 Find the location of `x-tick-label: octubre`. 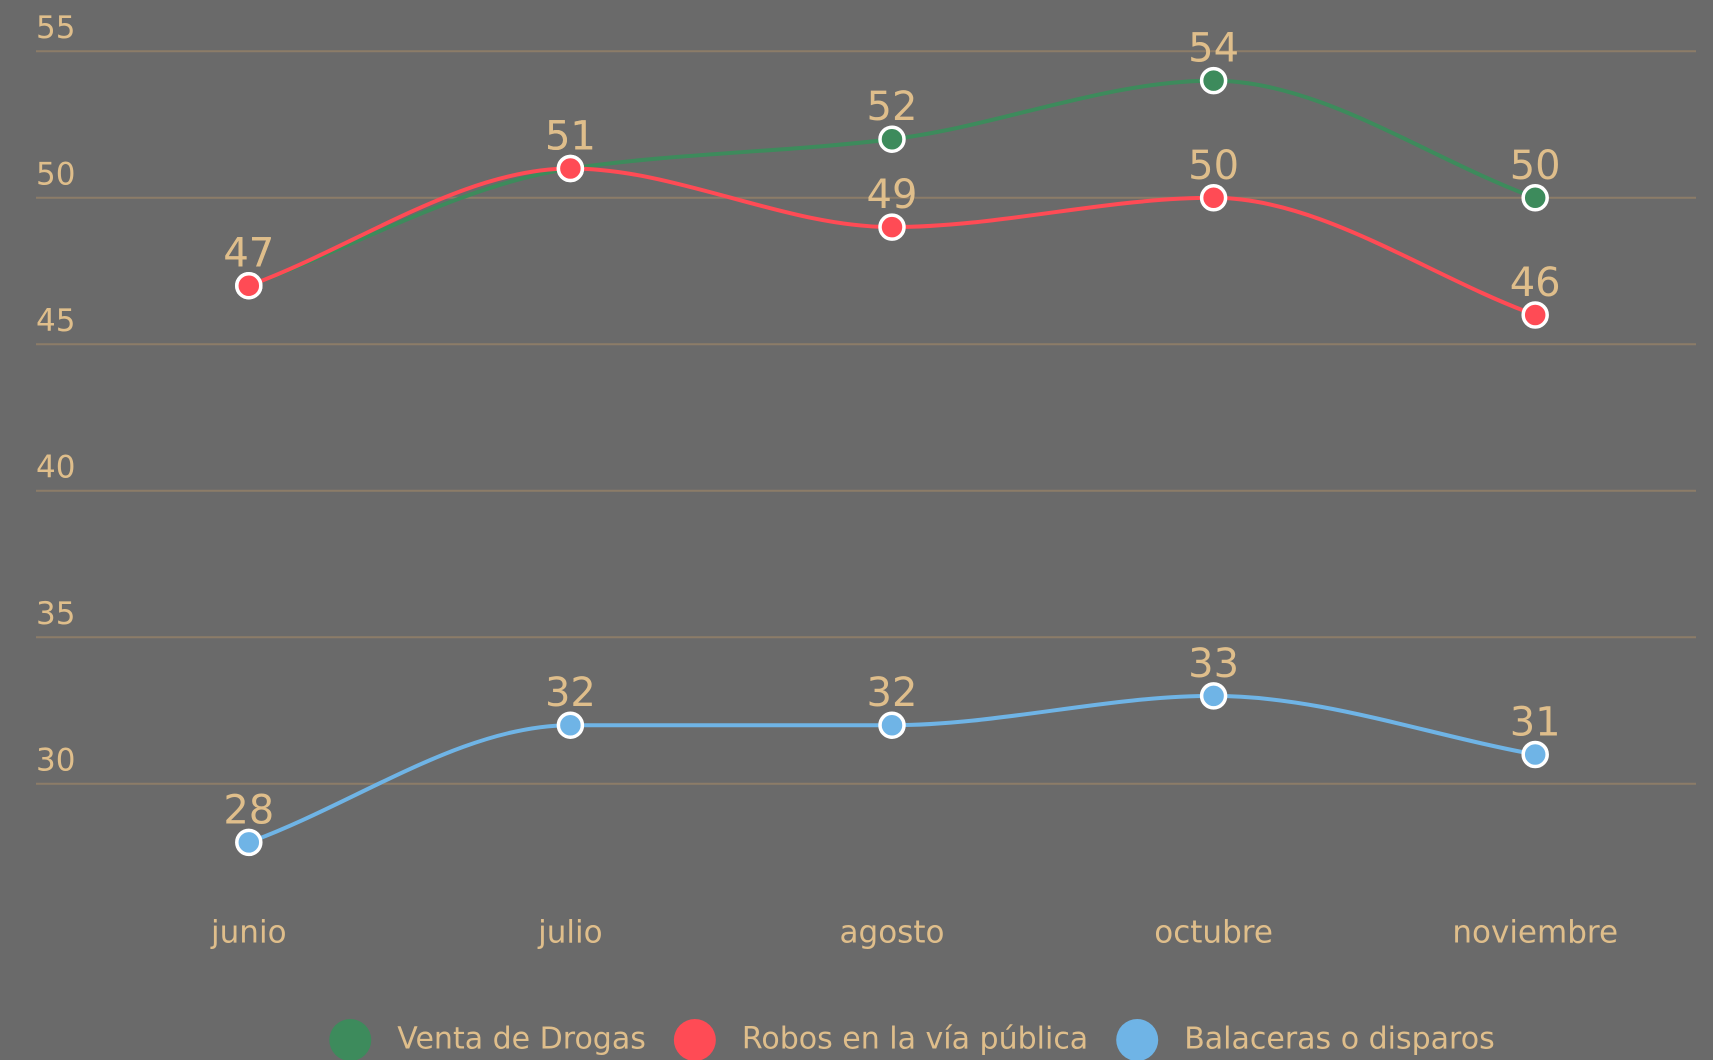

x-tick-label: octubre is located at coordinates (1213, 933).